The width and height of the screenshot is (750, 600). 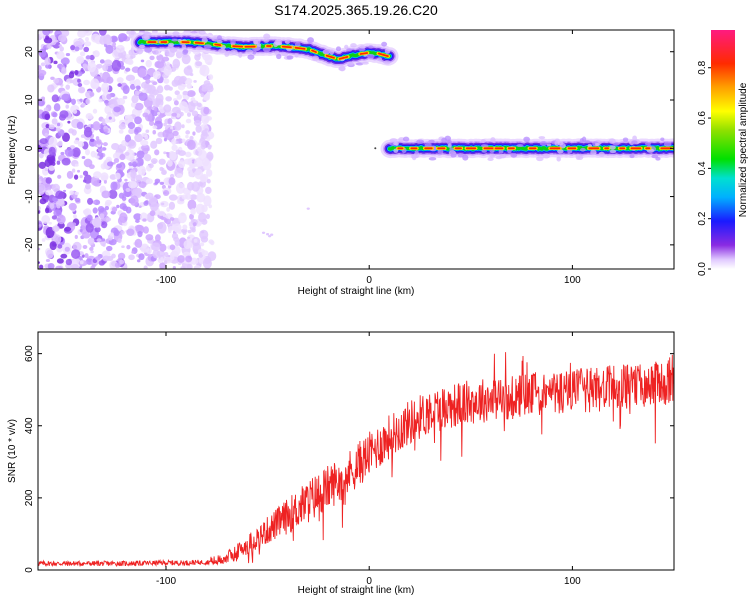 I want to click on upper-ridge, so click(x=264, y=51).